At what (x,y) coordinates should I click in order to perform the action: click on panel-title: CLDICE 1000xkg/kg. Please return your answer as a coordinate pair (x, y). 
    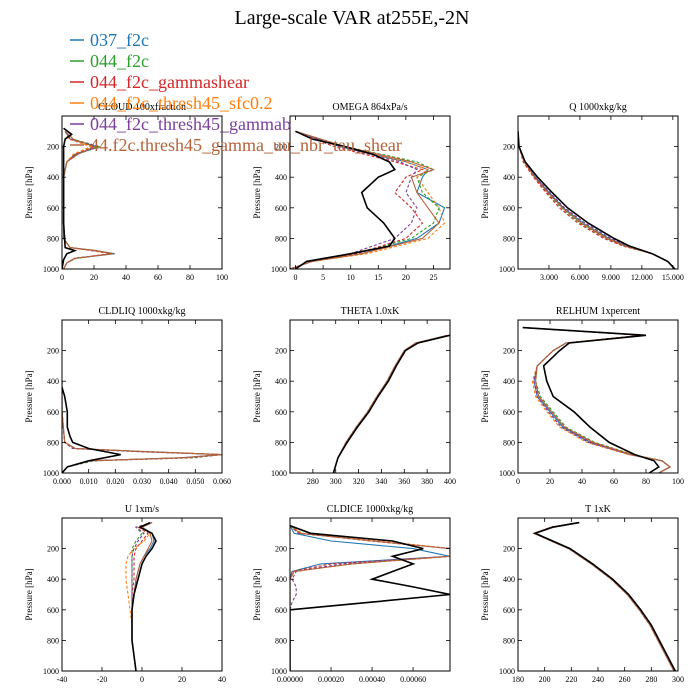
    Looking at the image, I should click on (370, 509).